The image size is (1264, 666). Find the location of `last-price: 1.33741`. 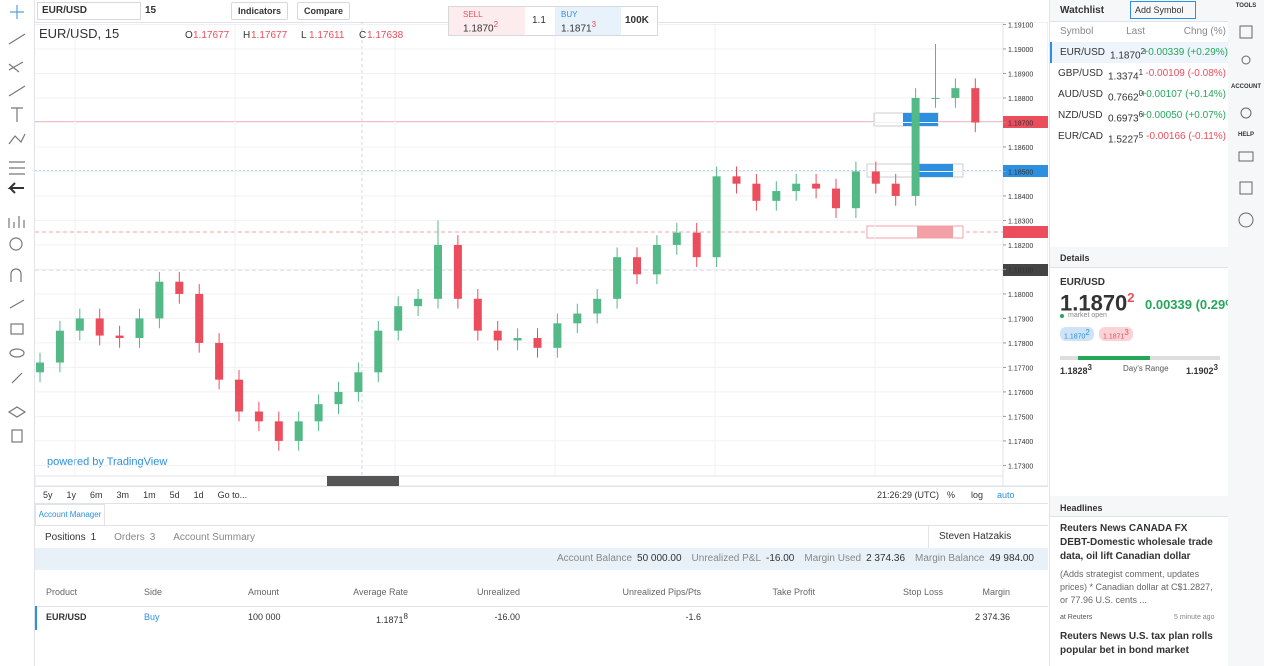

last-price: 1.33741 is located at coordinates (1125, 75).